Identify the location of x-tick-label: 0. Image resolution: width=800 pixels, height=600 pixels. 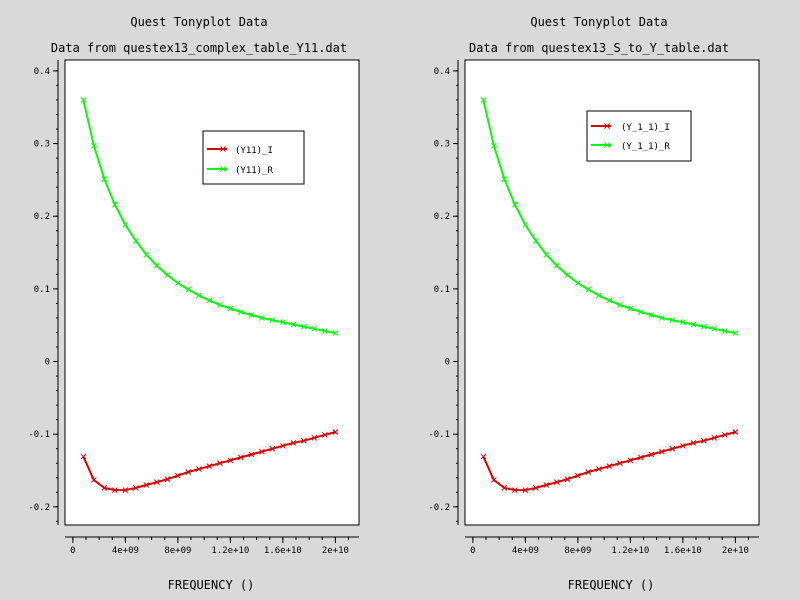
(72, 551).